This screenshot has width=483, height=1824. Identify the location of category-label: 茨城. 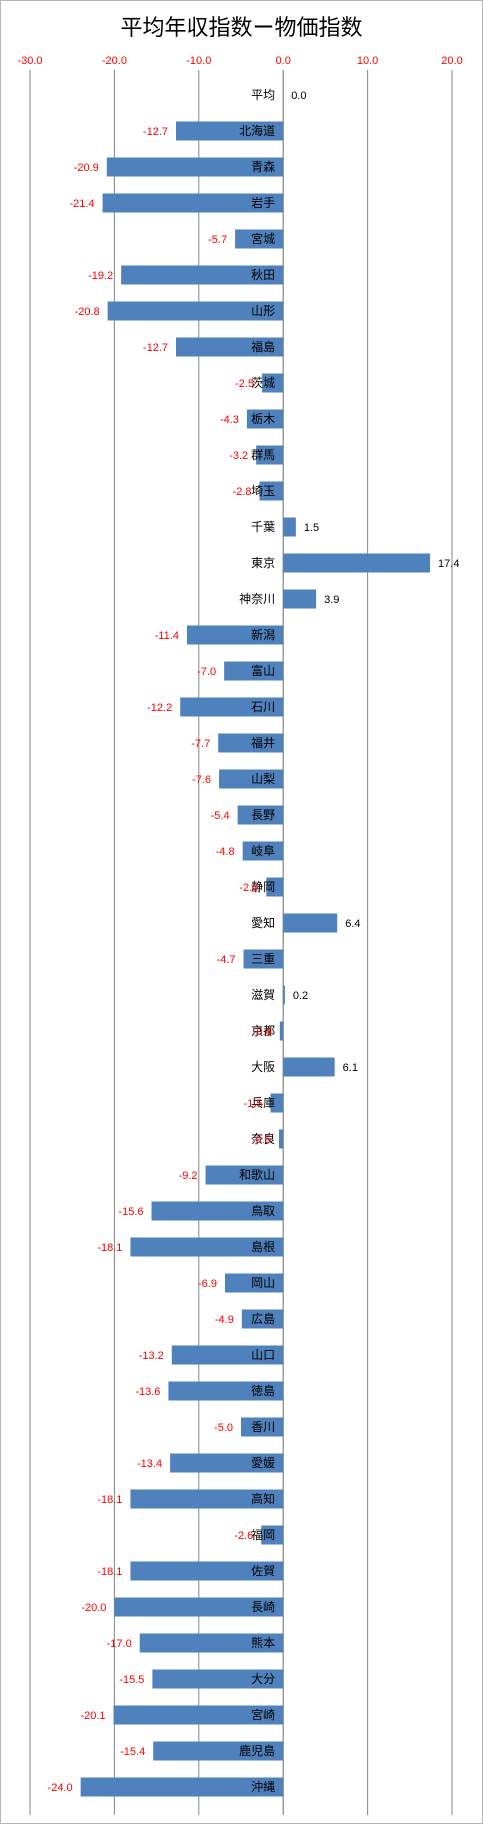
(263, 383).